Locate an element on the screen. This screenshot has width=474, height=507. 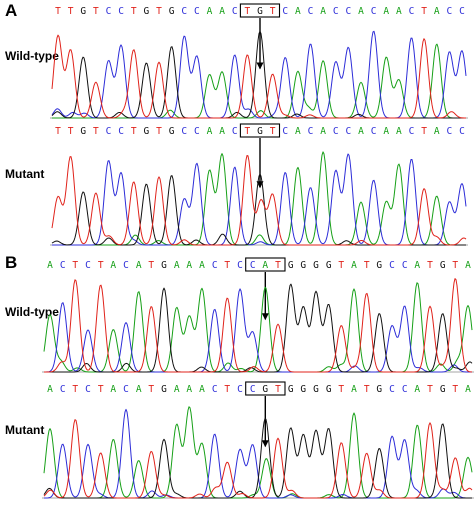
mutation-arrow-mutant-b is located at coordinates (265, 422).